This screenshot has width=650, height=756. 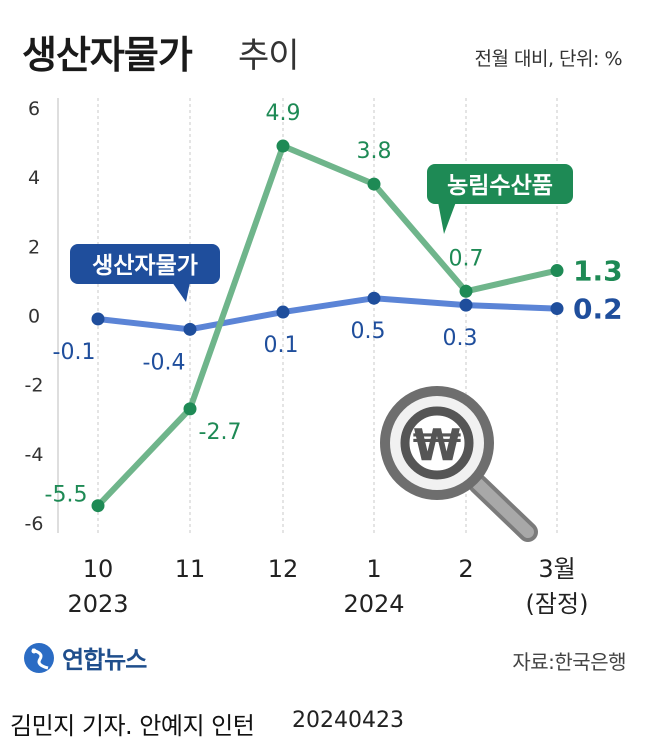 I want to click on data-label: 0.5, so click(x=368, y=331).